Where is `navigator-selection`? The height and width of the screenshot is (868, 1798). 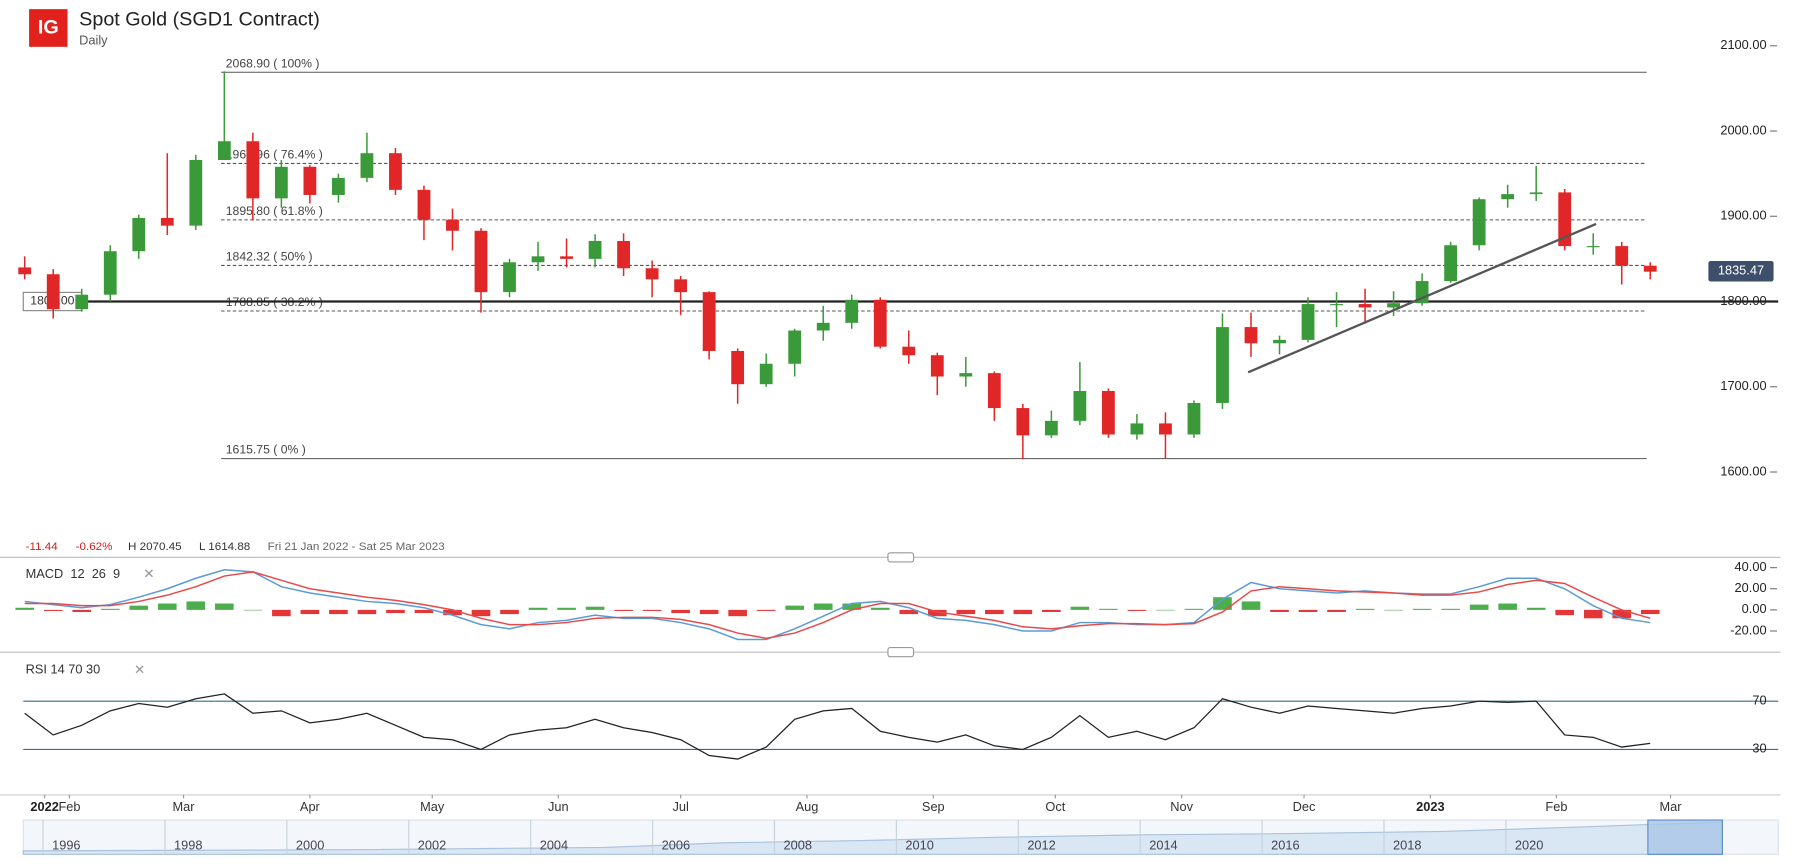 navigator-selection is located at coordinates (1685, 837).